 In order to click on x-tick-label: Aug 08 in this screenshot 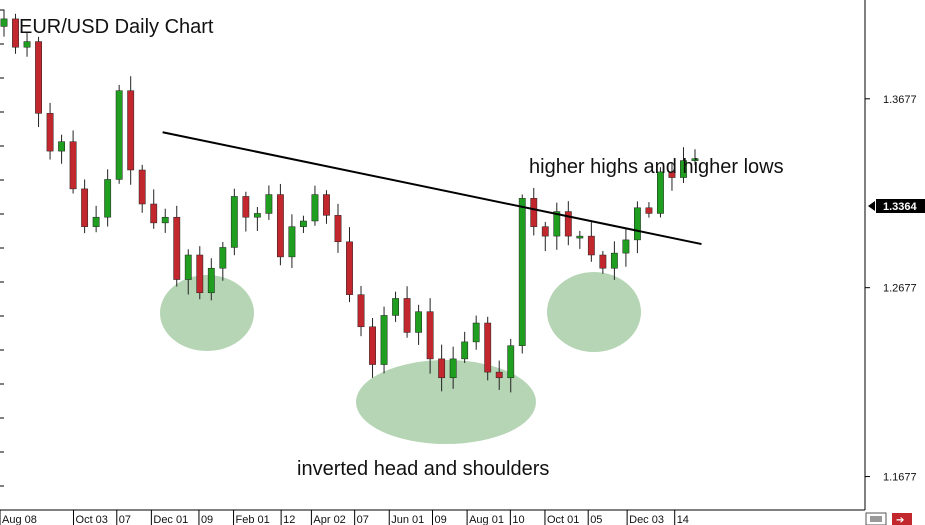, I will do `click(19, 519)`.